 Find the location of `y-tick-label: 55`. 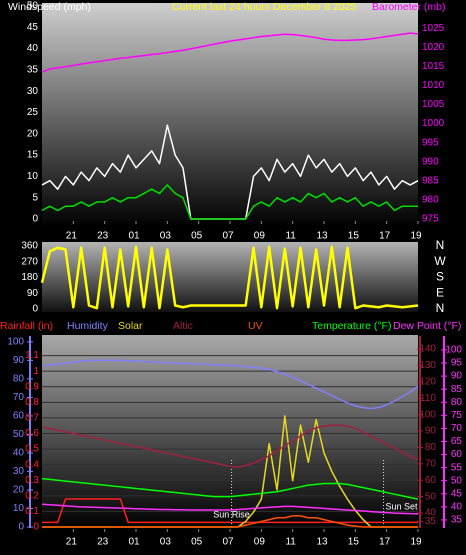

y-tick-label: 55 is located at coordinates (457, 467).